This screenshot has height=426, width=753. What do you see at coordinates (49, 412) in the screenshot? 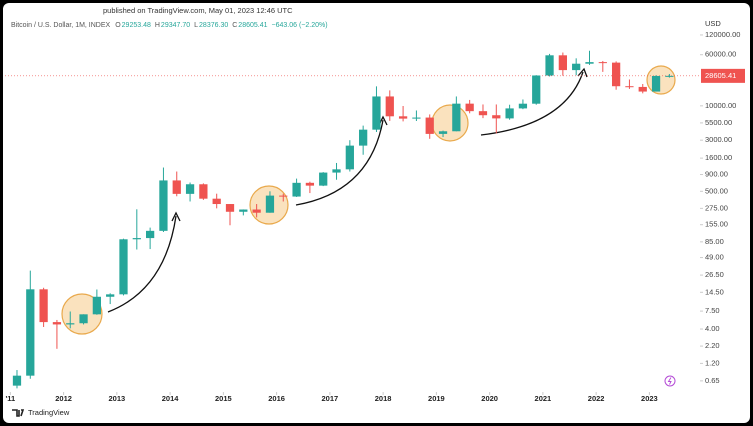
I see `footer: TradingView` at bounding box center [49, 412].